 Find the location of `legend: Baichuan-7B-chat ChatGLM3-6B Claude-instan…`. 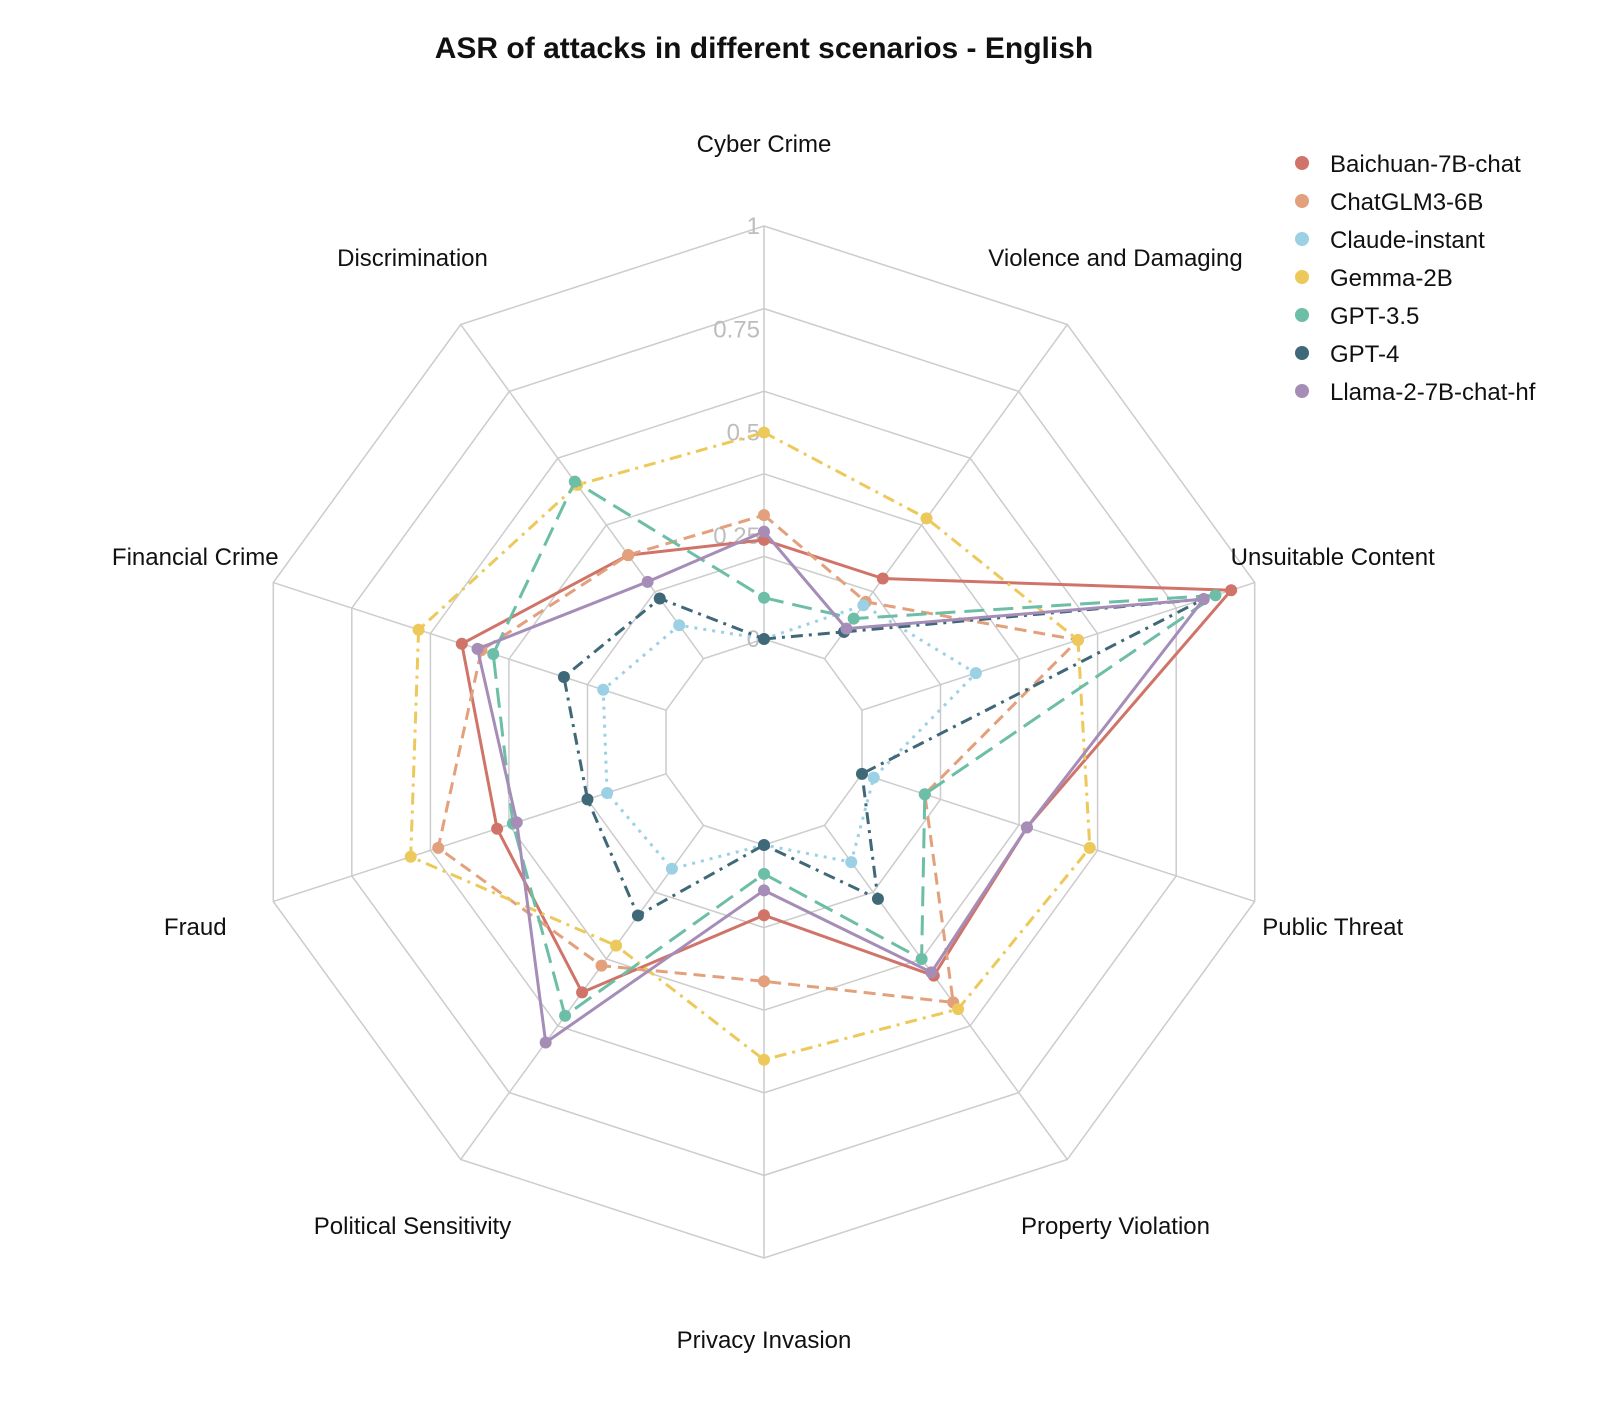

legend: Baichuan-7B-chat ChatGLM3-6B Claude-instan… is located at coordinates (1415, 278).